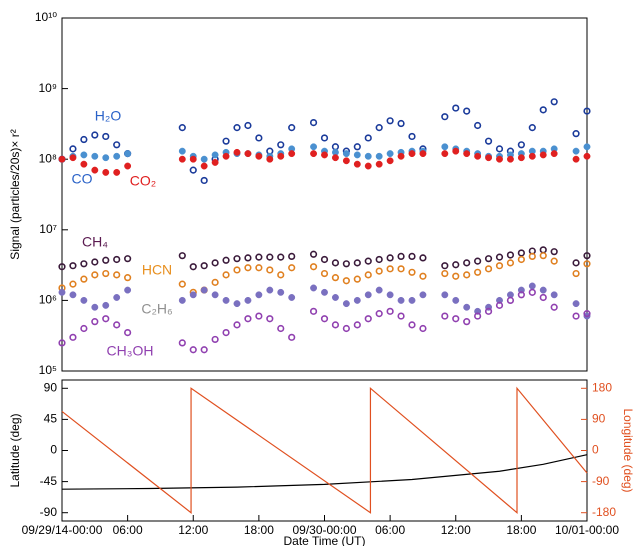  I want to click on series-label: CH₄, so click(95, 242).